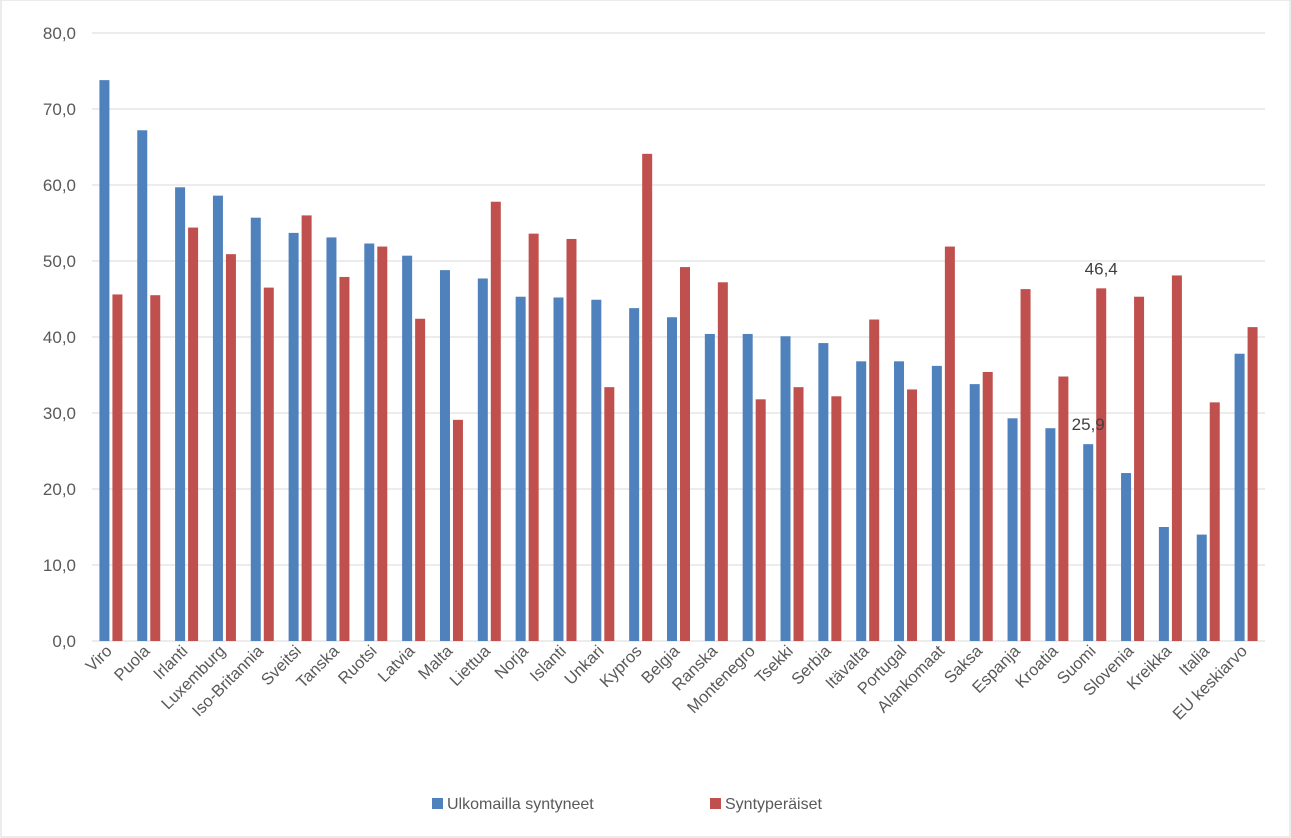 The image size is (1291, 838). I want to click on bar-syntyperaiset-alankomaat, so click(949, 443).